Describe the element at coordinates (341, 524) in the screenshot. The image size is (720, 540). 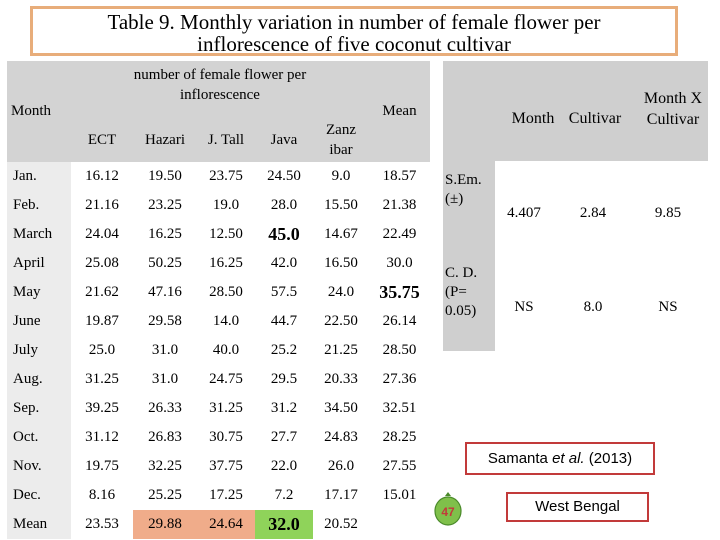
I see `table-cell: 20.52` at that location.